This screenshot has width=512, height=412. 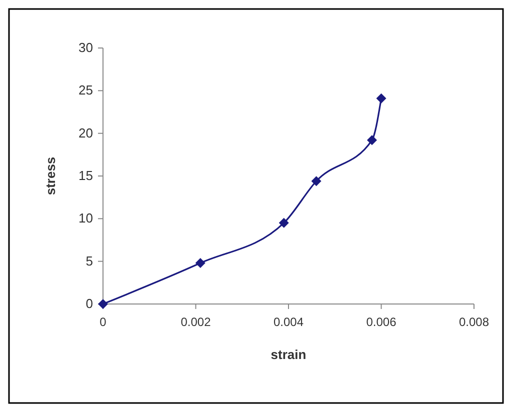 What do you see at coordinates (85, 90) in the screenshot?
I see `y-tick-label: 25` at bounding box center [85, 90].